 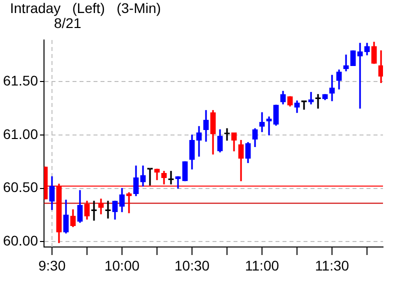 I want to click on chart-title: Intraday (Left) (3-Min), so click(x=85, y=8).